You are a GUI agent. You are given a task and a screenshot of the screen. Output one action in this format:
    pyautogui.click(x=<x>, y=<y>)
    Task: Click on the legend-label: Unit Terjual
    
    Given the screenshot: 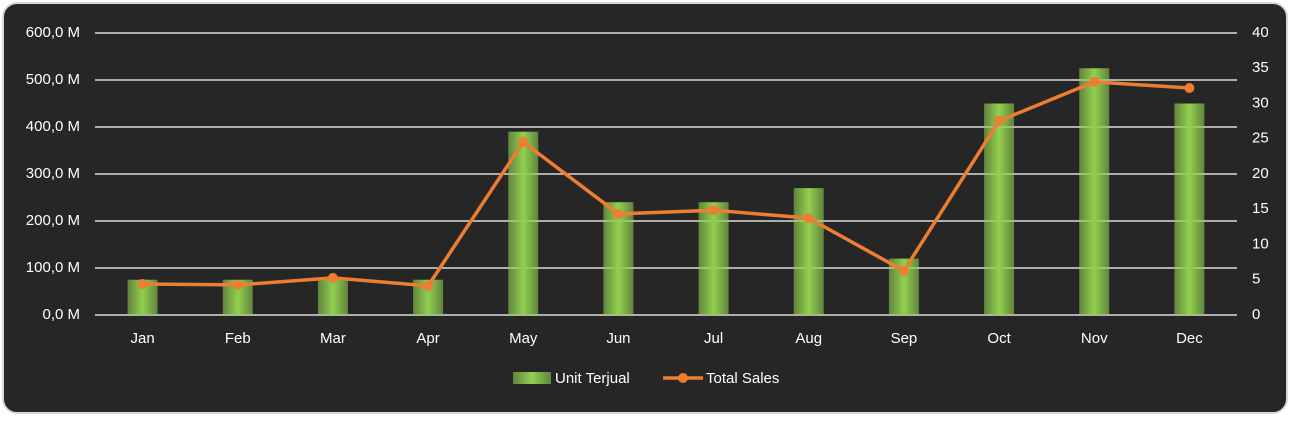 What is the action you would take?
    pyautogui.click(x=592, y=378)
    